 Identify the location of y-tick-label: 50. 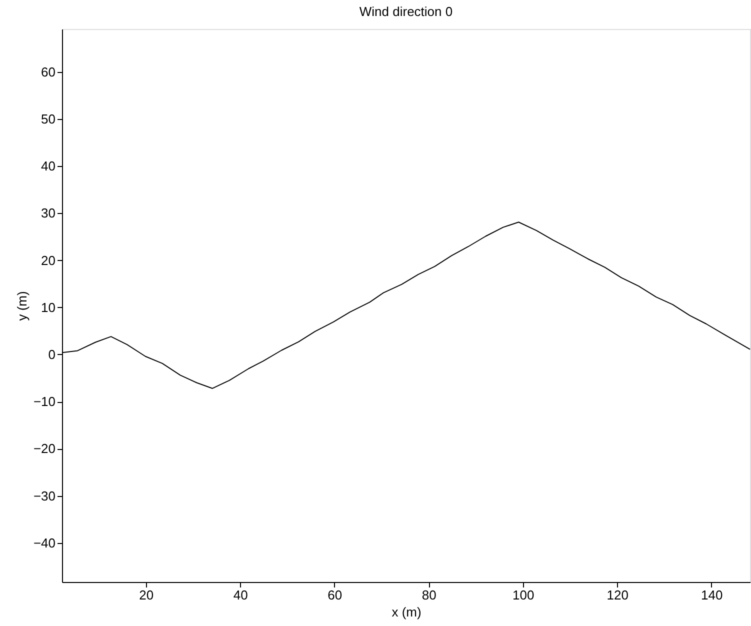
(48, 118).